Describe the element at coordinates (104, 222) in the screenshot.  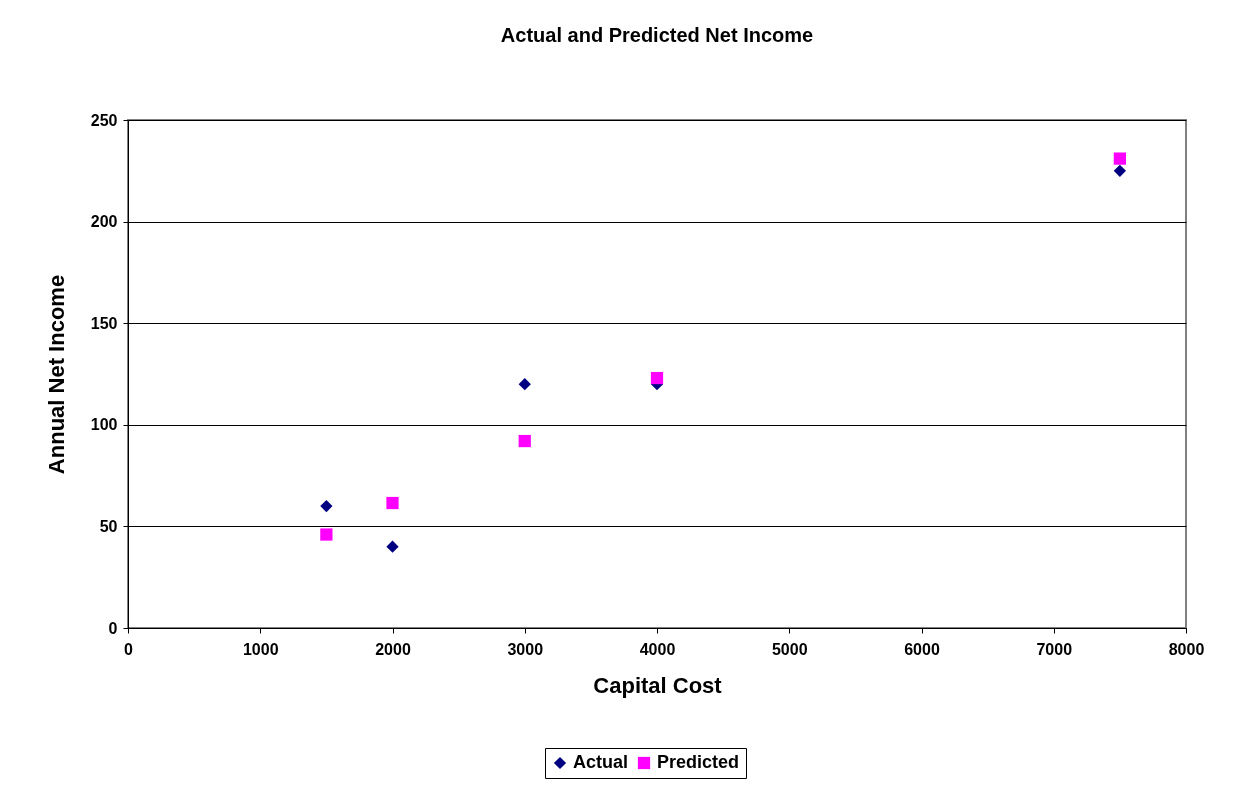
I see `y-tick-label: 200` at that location.